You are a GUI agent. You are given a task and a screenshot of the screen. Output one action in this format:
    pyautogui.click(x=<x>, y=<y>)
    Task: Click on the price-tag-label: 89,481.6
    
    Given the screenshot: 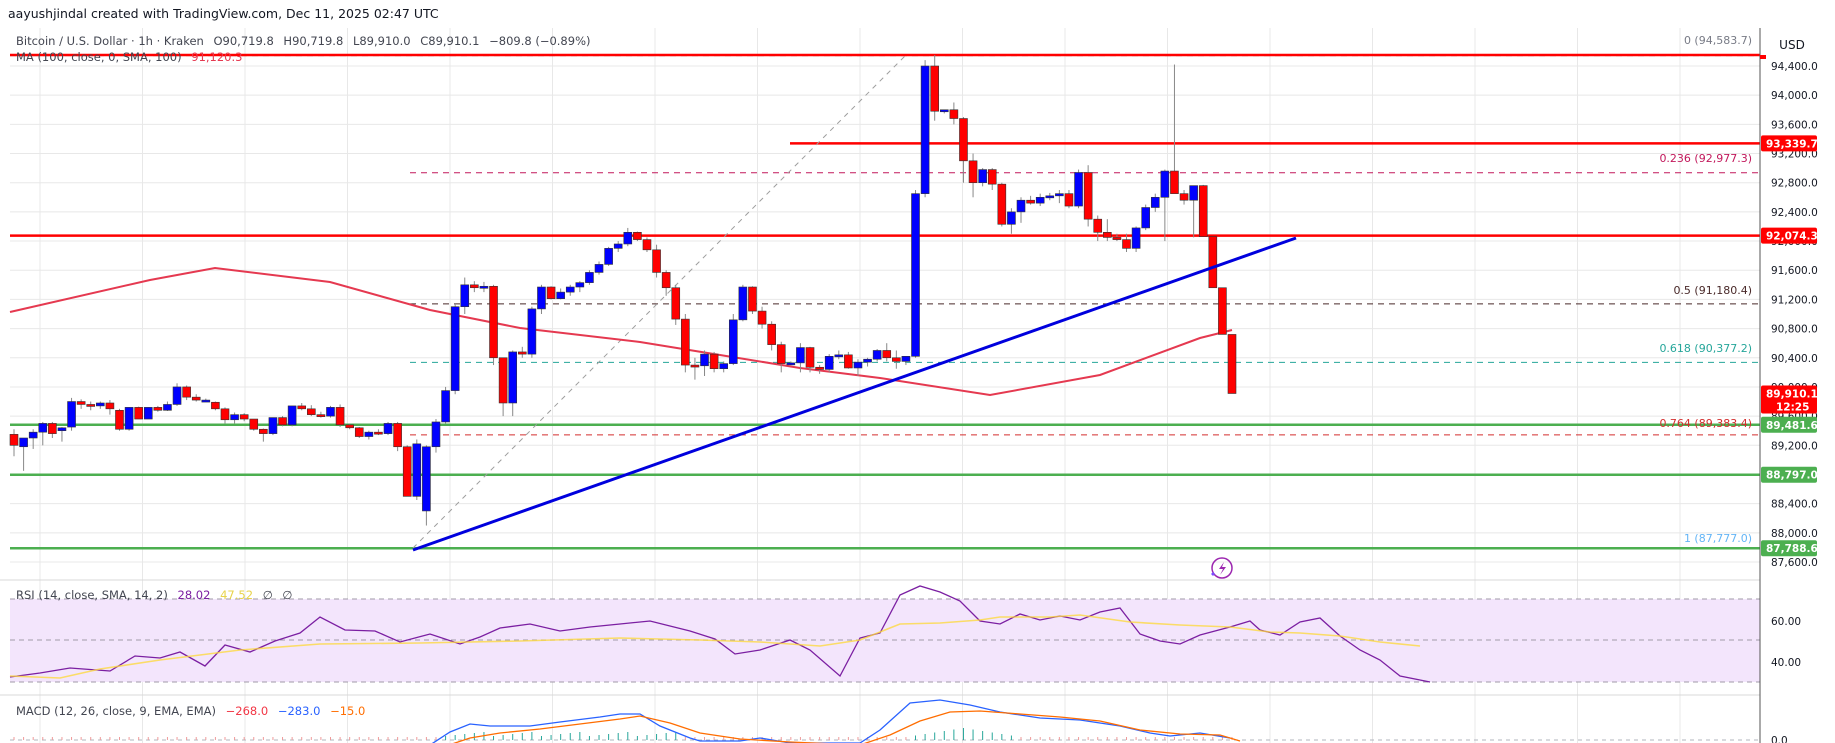 What is the action you would take?
    pyautogui.click(x=1792, y=426)
    